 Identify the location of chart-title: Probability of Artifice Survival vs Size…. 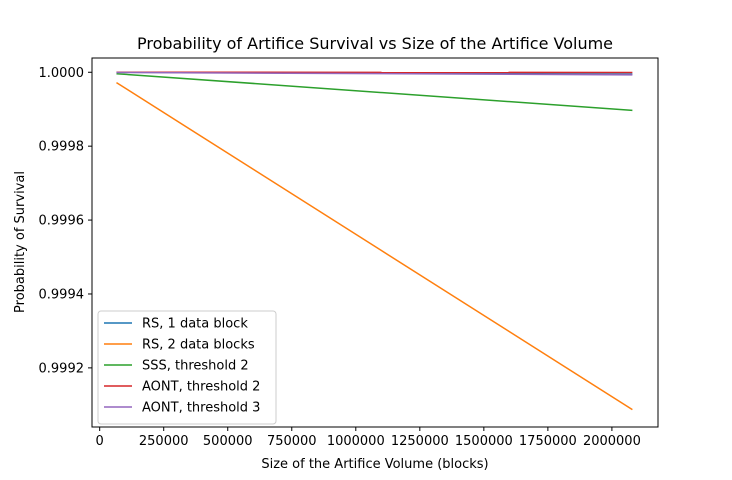
(375, 43).